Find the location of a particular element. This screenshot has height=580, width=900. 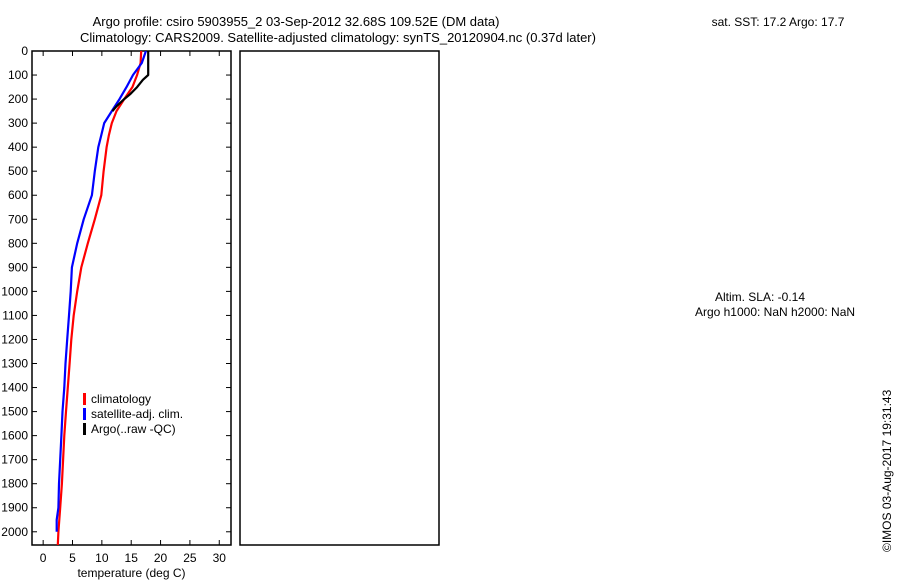

legend-label: climatology is located at coordinates (121, 399).